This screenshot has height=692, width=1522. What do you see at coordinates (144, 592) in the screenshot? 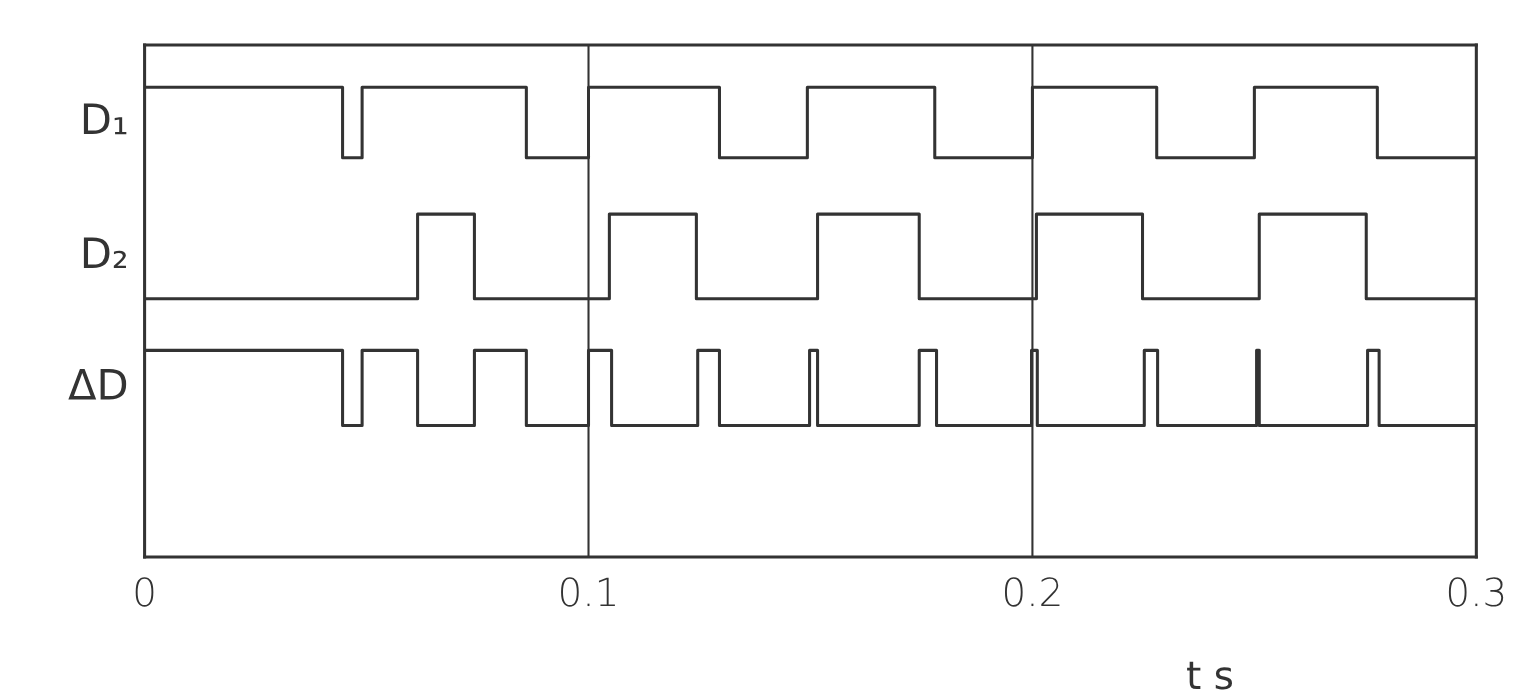
I see `x-tick-label: 0` at bounding box center [144, 592].